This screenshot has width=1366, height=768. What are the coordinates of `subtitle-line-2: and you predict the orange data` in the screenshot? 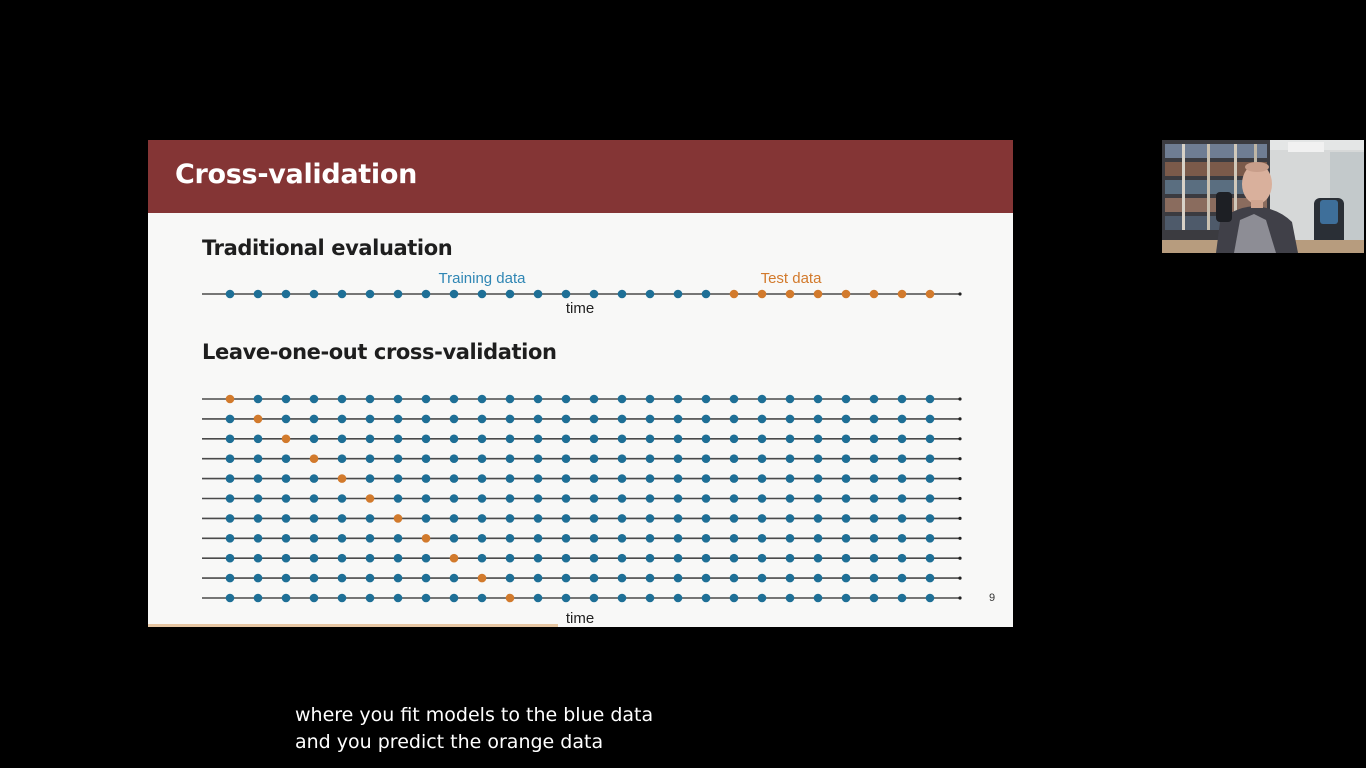 It's located at (449, 742).